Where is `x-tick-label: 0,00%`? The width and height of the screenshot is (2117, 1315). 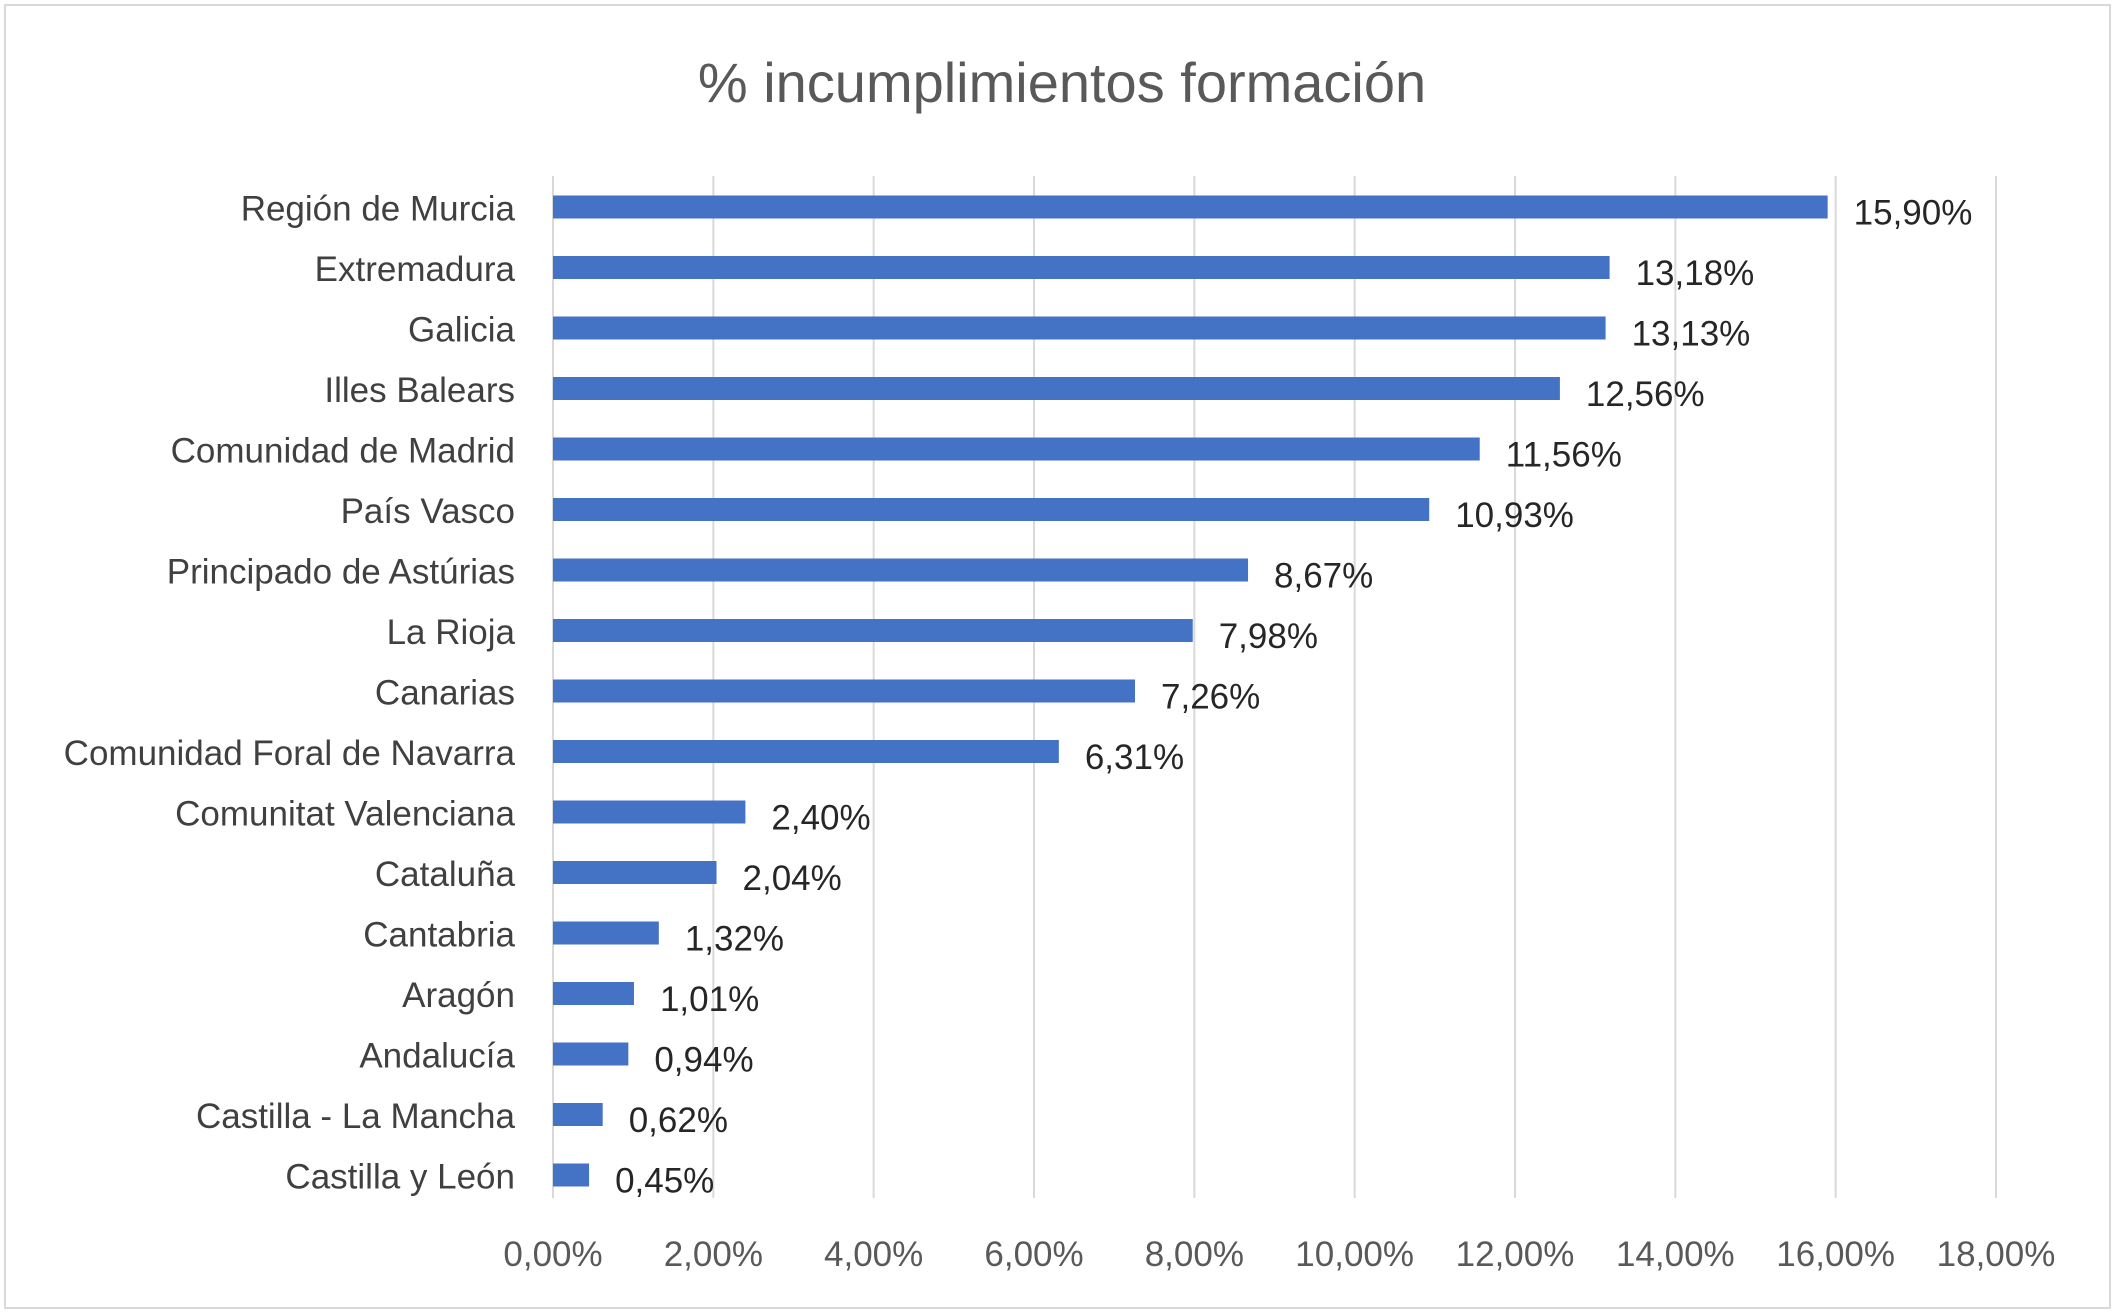 x-tick-label: 0,00% is located at coordinates (552, 1254).